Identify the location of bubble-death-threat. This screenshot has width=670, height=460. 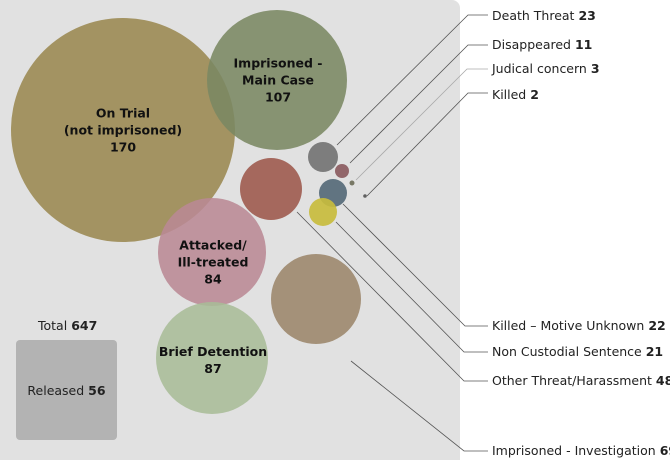
(323, 157).